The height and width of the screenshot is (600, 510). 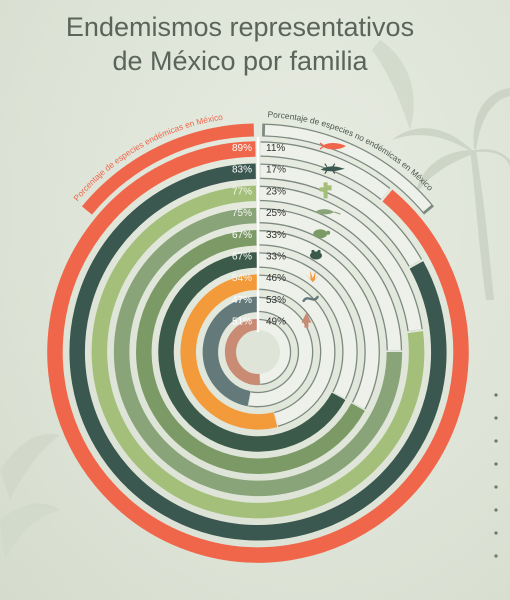 What do you see at coordinates (167, 169) in the screenshot?
I see `legend-endemic-arc` at bounding box center [167, 169].